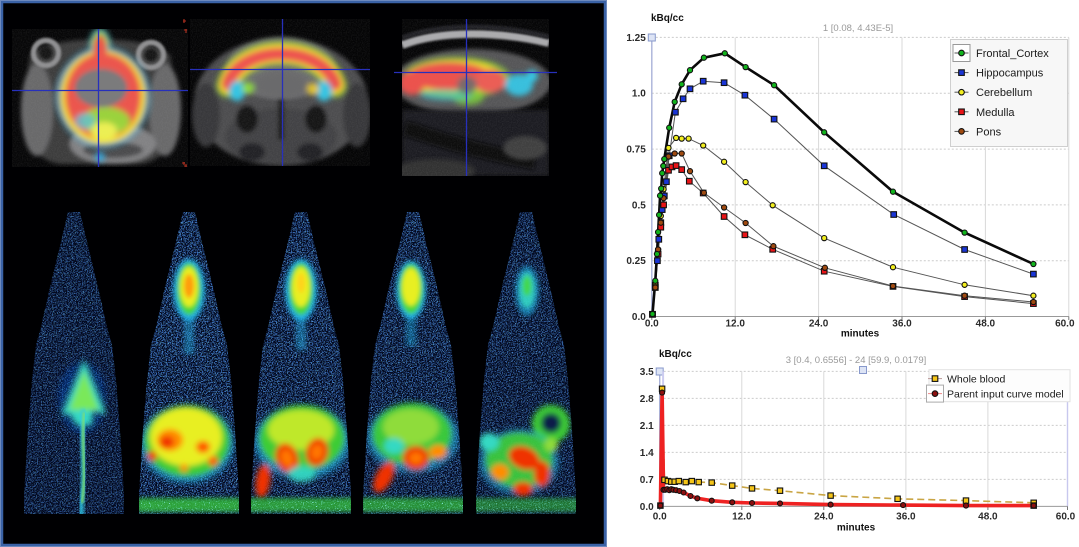 This screenshot has height=547, width=1079. Describe the element at coordinates (989, 132) in the screenshot. I see `svg-text: Pons` at that location.